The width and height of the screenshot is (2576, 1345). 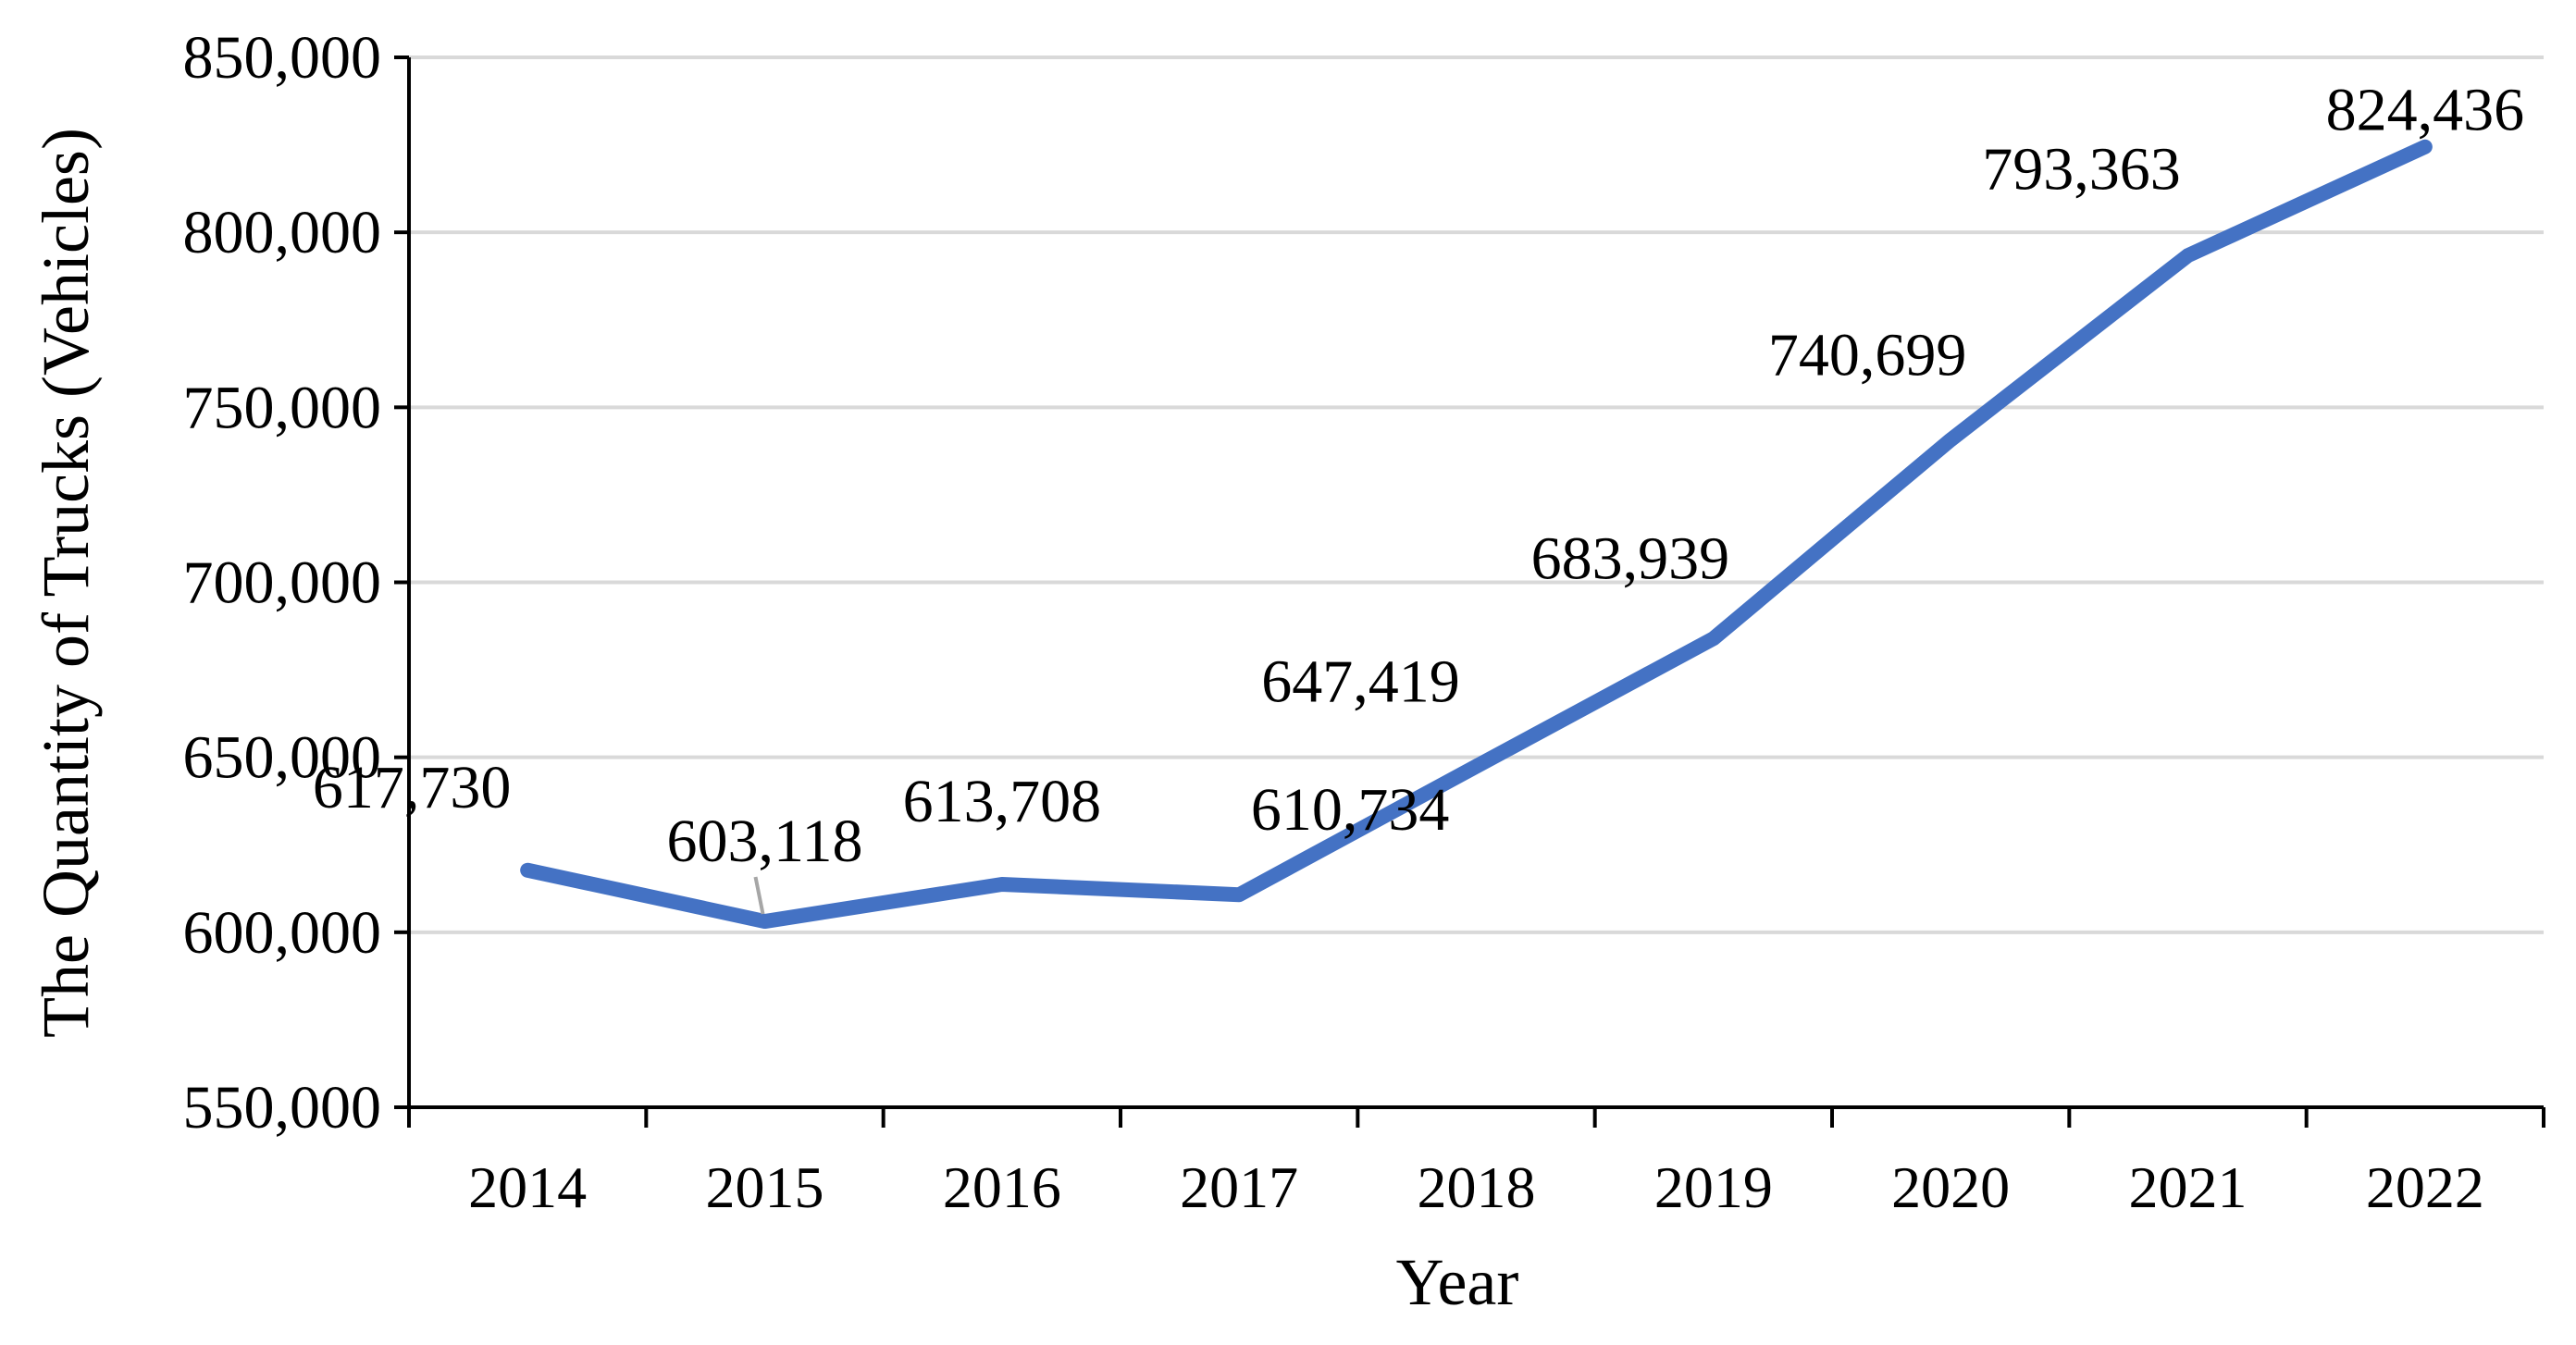 What do you see at coordinates (2188, 1187) in the screenshot?
I see `x-tick-label: 2021` at bounding box center [2188, 1187].